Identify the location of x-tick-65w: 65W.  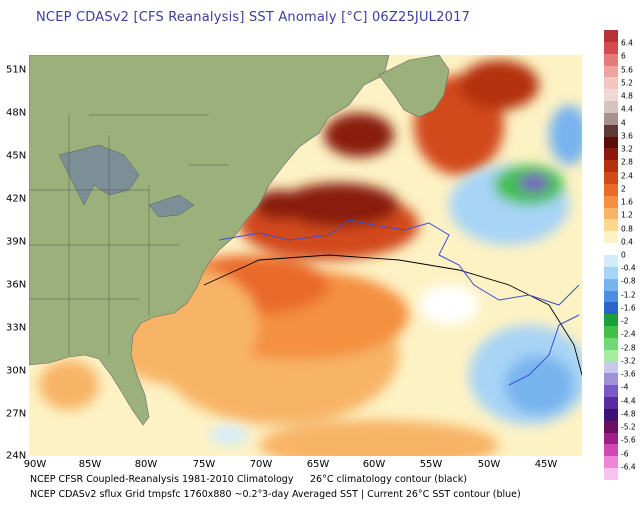
(318, 464).